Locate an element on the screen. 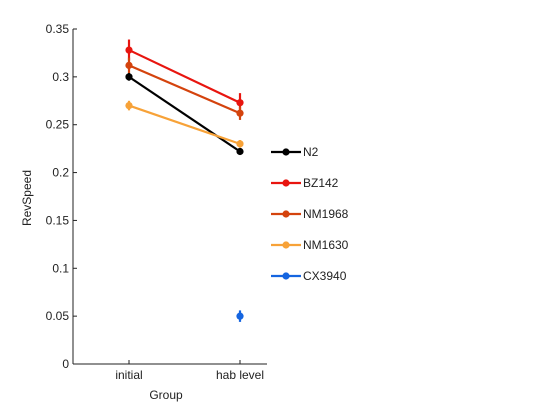 This screenshot has width=560, height=420. y-tick-label: 0.1 is located at coordinates (60, 268).